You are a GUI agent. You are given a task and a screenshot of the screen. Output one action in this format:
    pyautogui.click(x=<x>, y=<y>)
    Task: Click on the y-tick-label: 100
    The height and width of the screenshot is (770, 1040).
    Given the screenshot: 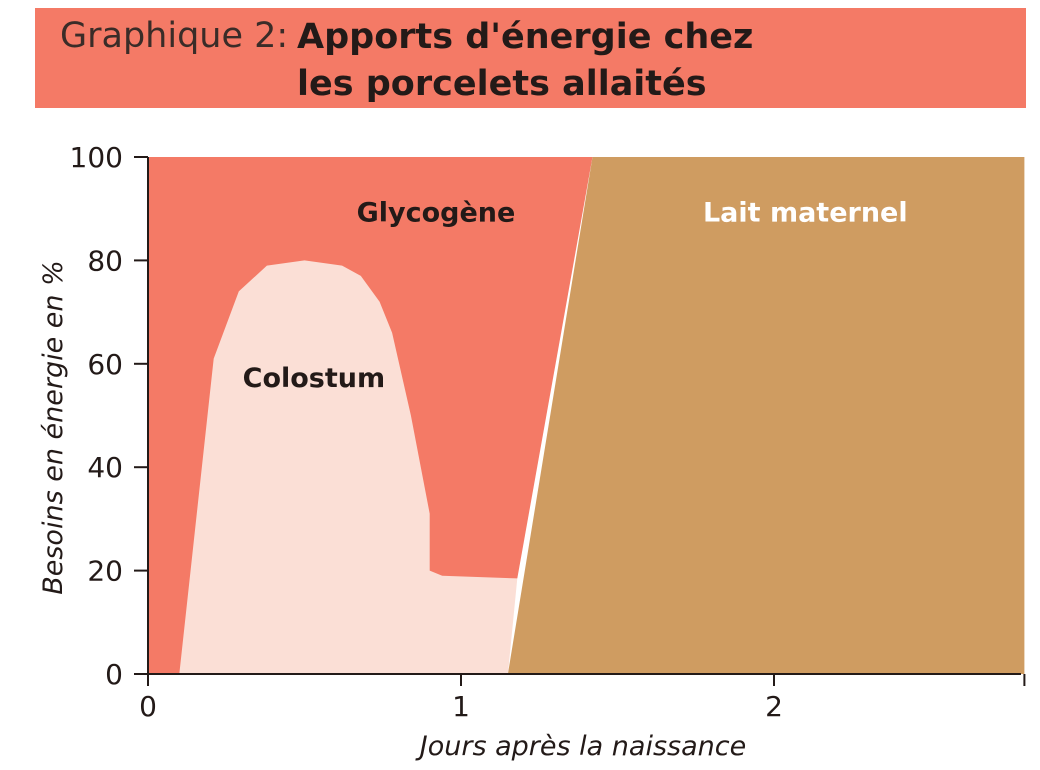 What is the action you would take?
    pyautogui.click(x=96, y=157)
    